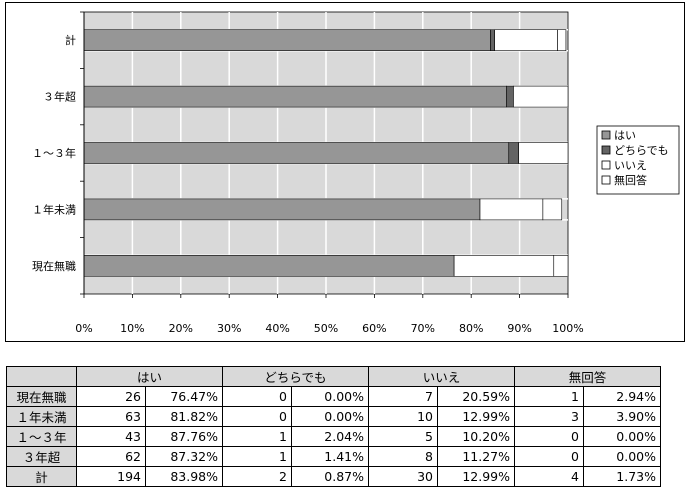 This screenshot has width=694, height=498. What do you see at coordinates (41, 416) in the screenshot?
I see `row-label: １年未満` at bounding box center [41, 416].